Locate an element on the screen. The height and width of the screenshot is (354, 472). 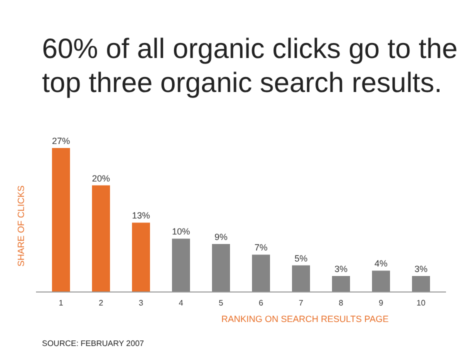
y-axis-title: SHARE OF CLICKS is located at coordinates (21, 226).